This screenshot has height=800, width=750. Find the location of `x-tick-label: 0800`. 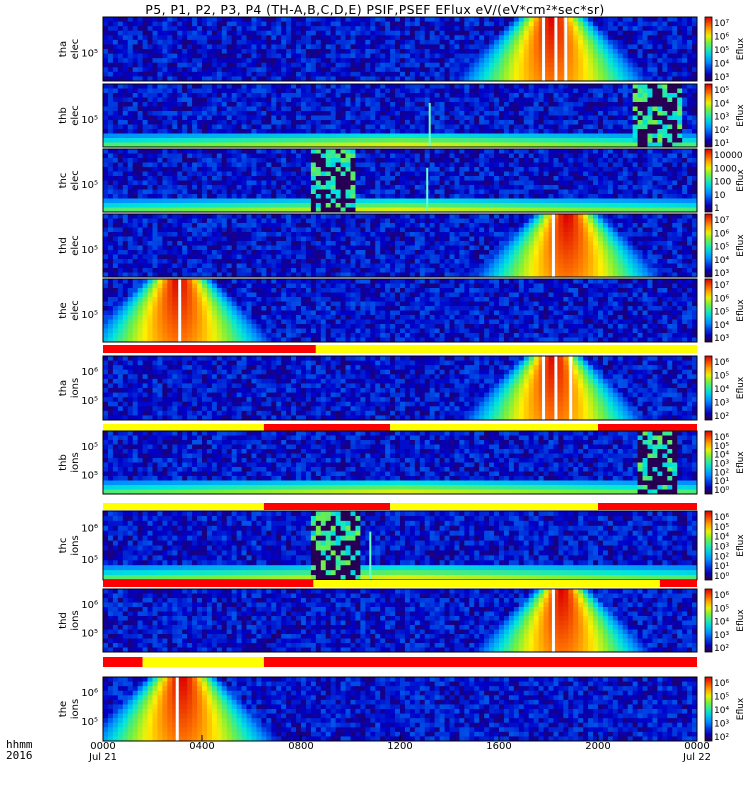

x-tick-label: 0800 is located at coordinates (300, 746).